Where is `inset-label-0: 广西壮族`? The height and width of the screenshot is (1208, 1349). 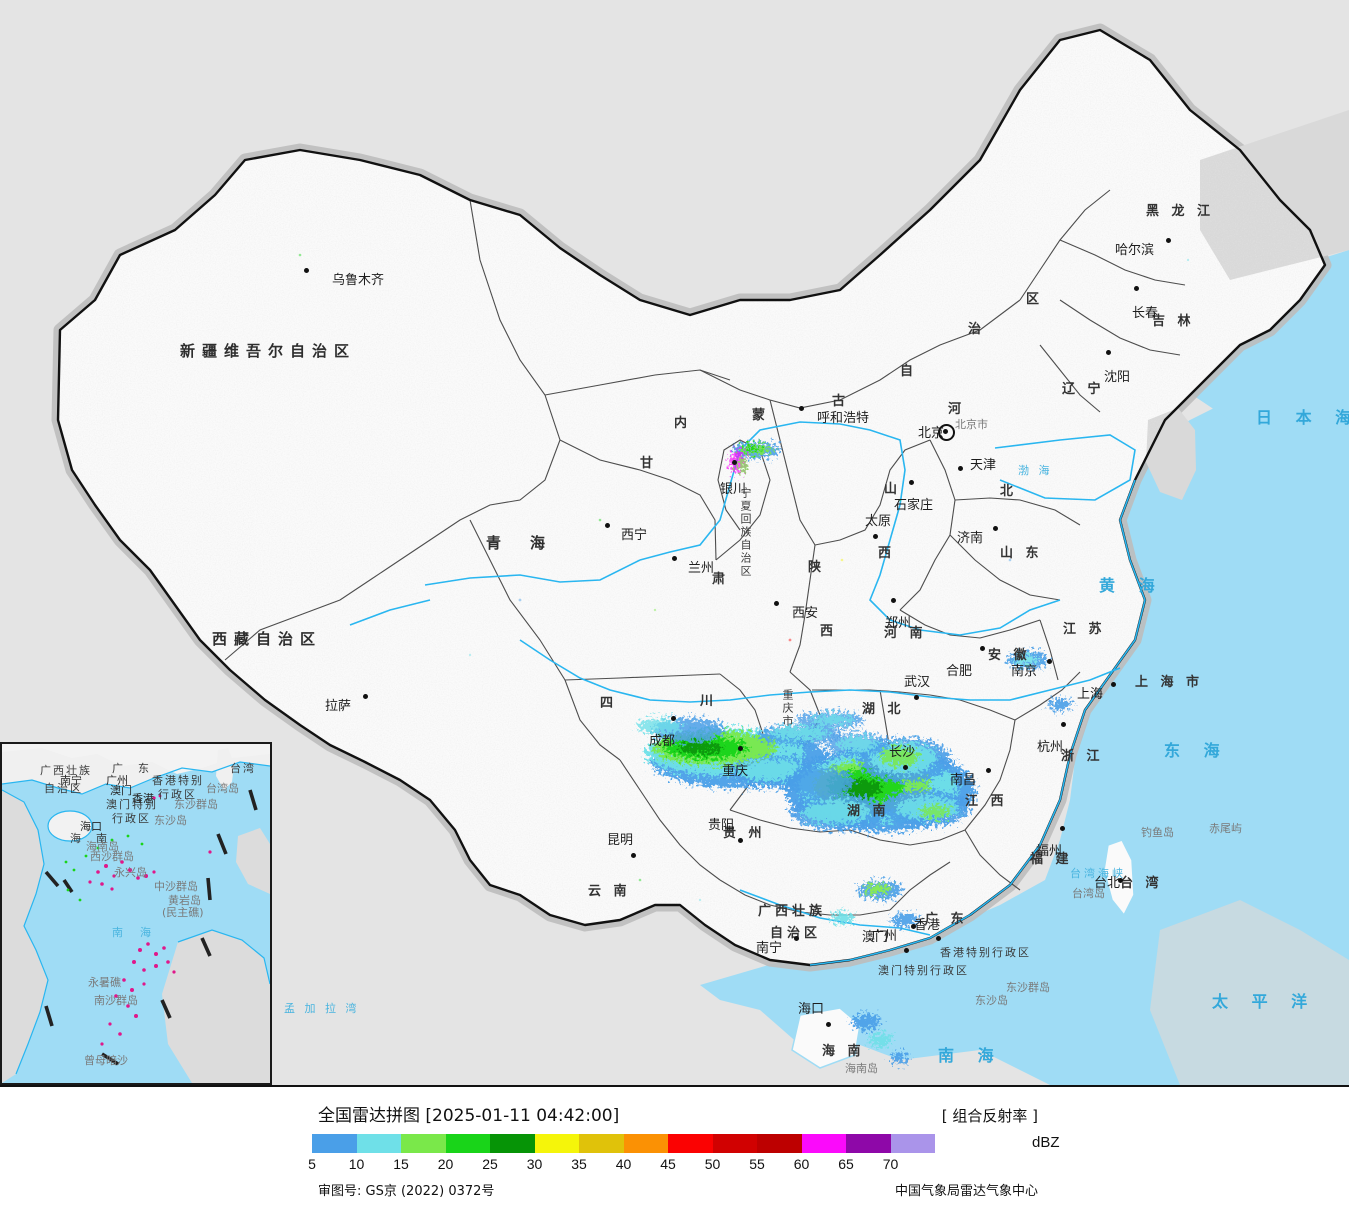 inset-label-0: 广西壮族 is located at coordinates (66, 770).